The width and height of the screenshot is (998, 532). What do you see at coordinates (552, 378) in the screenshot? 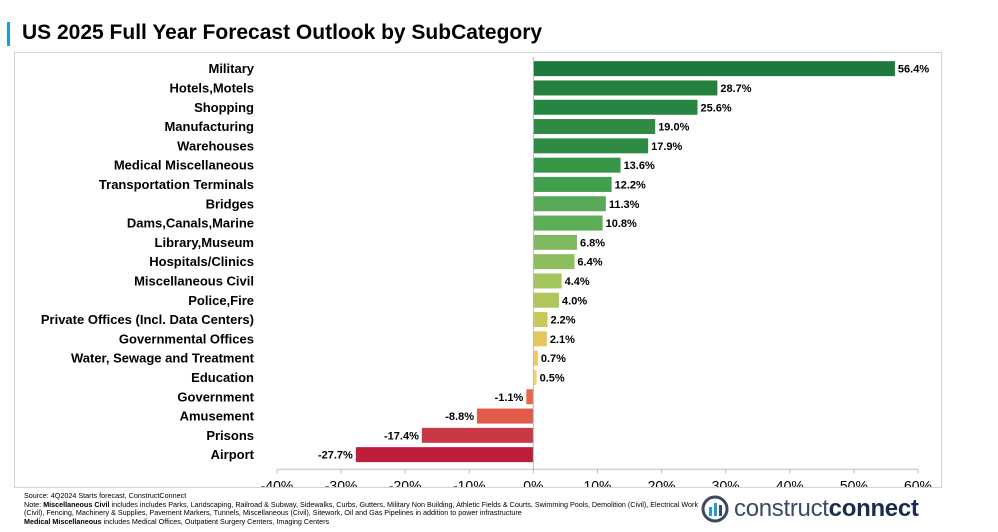
I see `data-label: 0.5%` at bounding box center [552, 378].